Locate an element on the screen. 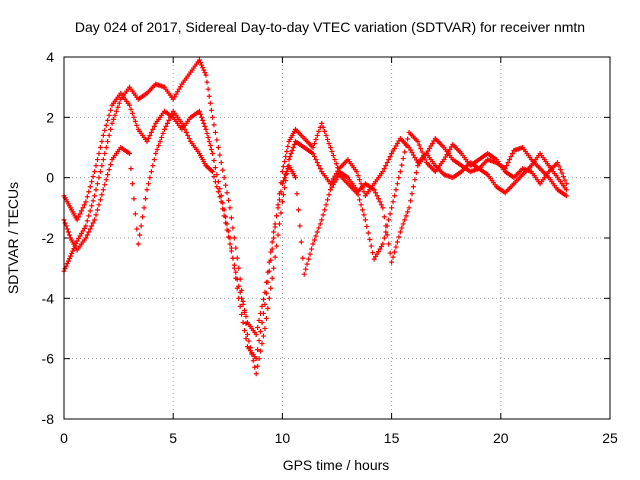 Image resolution: width=640 pixels, height=480 pixels. y-tick-label: -8 is located at coordinates (48, 419).